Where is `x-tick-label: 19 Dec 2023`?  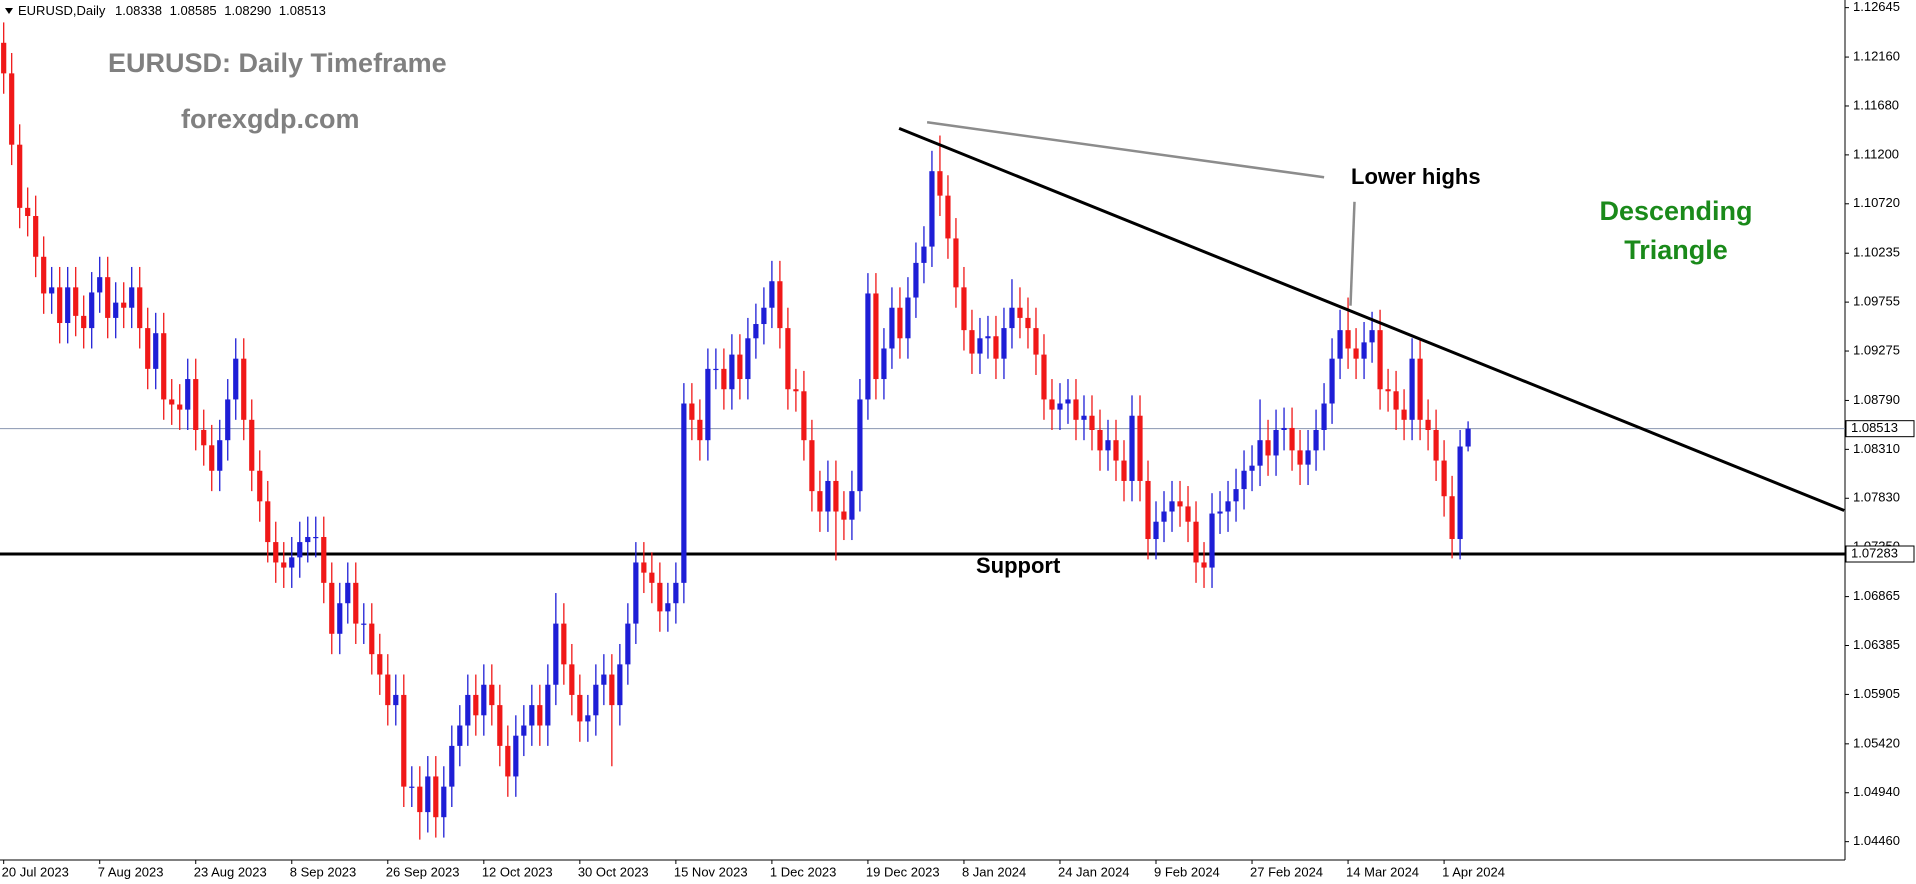 x-tick-label: 19 Dec 2023 is located at coordinates (903, 871).